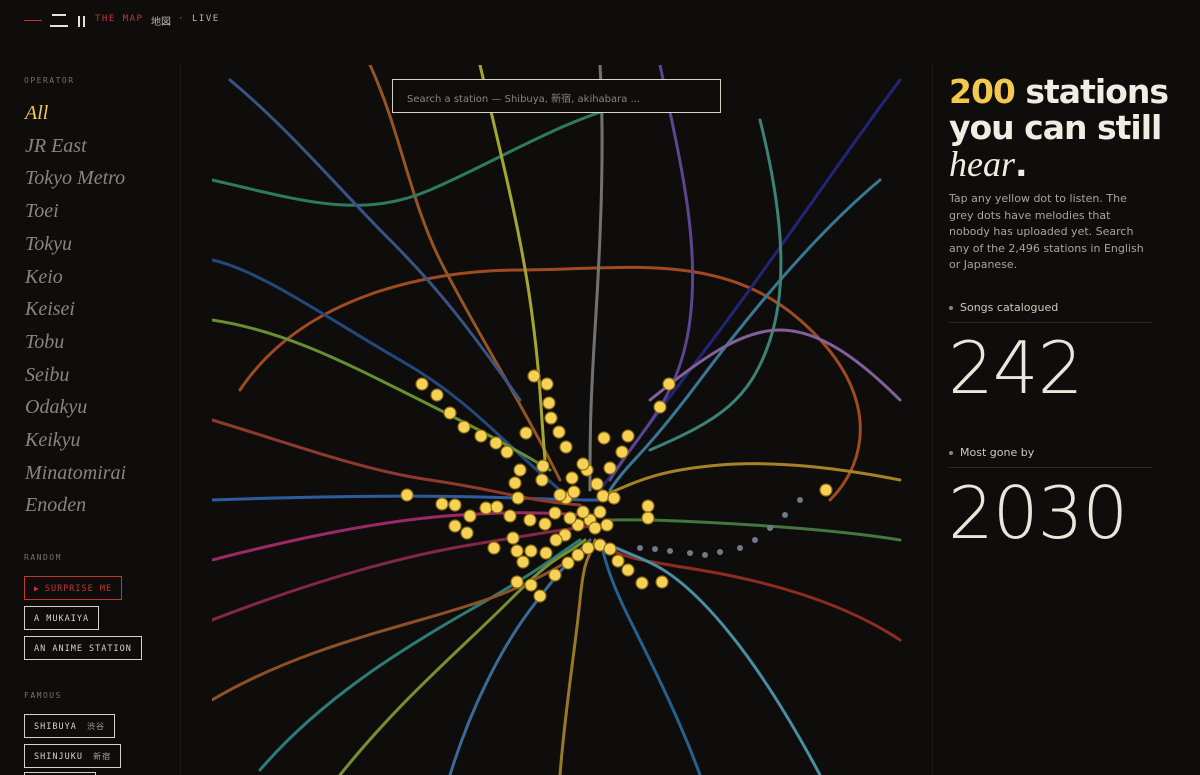  Describe the element at coordinates (1059, 109) in the screenshot. I see `headline-text: stations you can still` at that location.